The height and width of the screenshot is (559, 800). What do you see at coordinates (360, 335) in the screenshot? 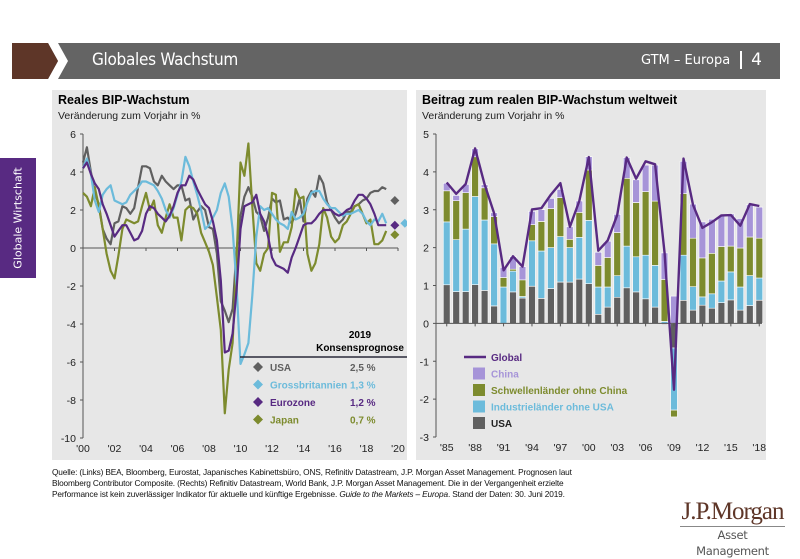
I see `legend-header-year: 2019` at bounding box center [360, 335].